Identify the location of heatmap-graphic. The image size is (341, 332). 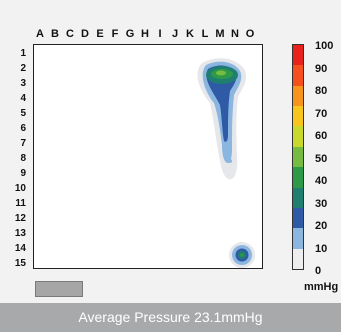
(226, 163).